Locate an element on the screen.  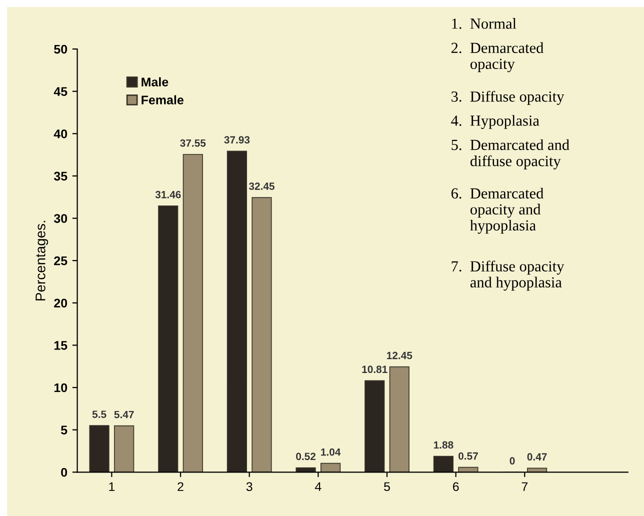
data-label: 1.04 is located at coordinates (331, 452).